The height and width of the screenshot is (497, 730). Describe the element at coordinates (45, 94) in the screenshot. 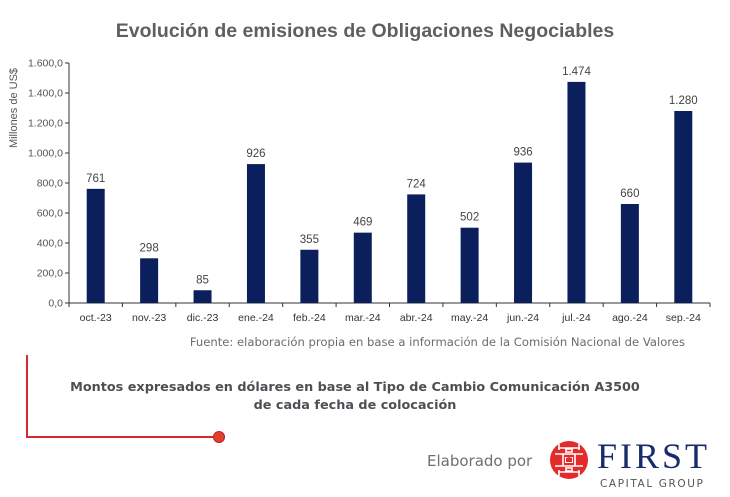

I see `y-tick-label: 1.400,0` at that location.